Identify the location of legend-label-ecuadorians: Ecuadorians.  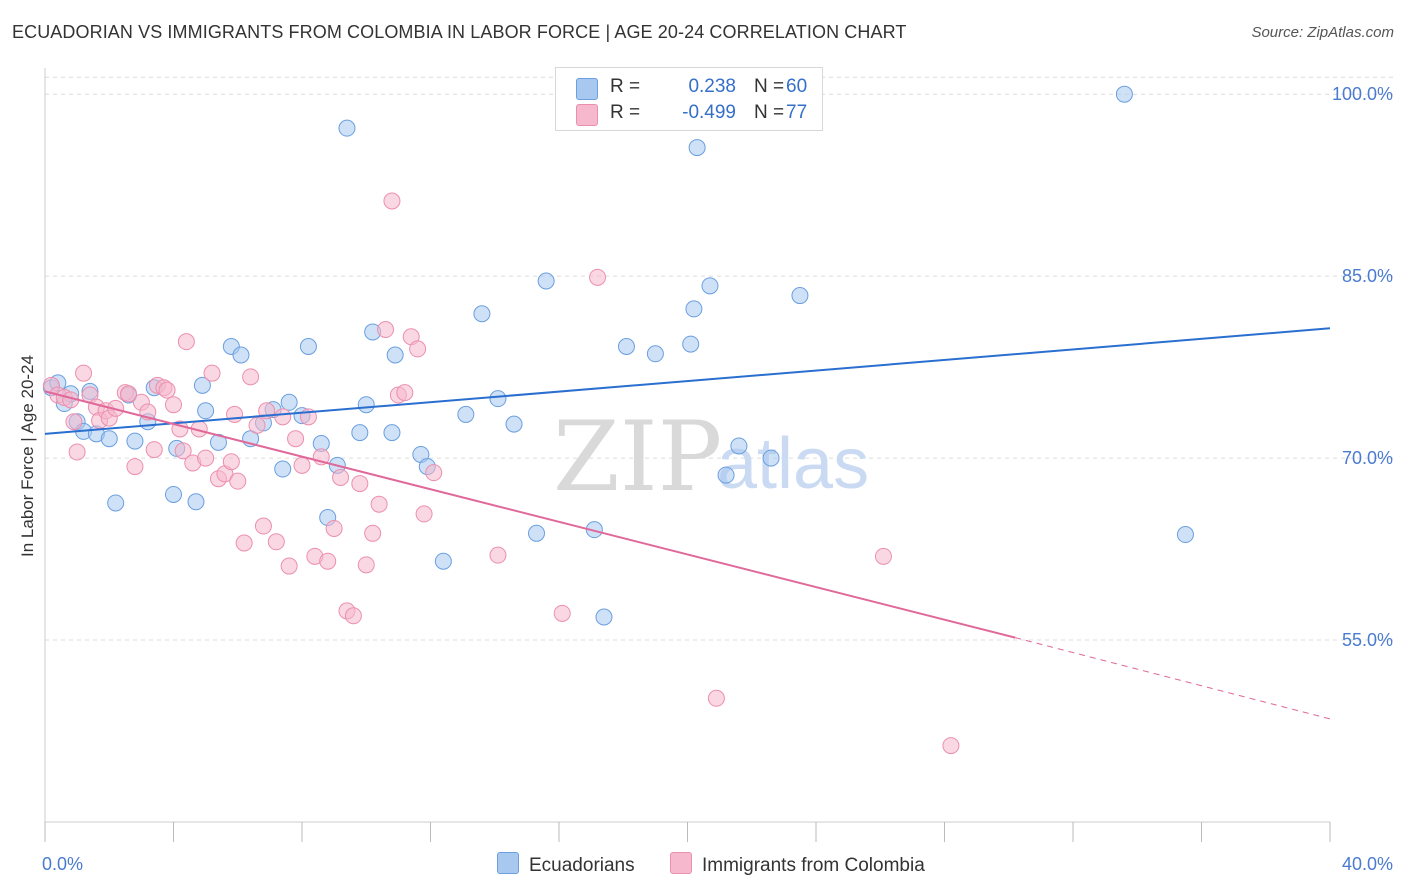
(582, 865).